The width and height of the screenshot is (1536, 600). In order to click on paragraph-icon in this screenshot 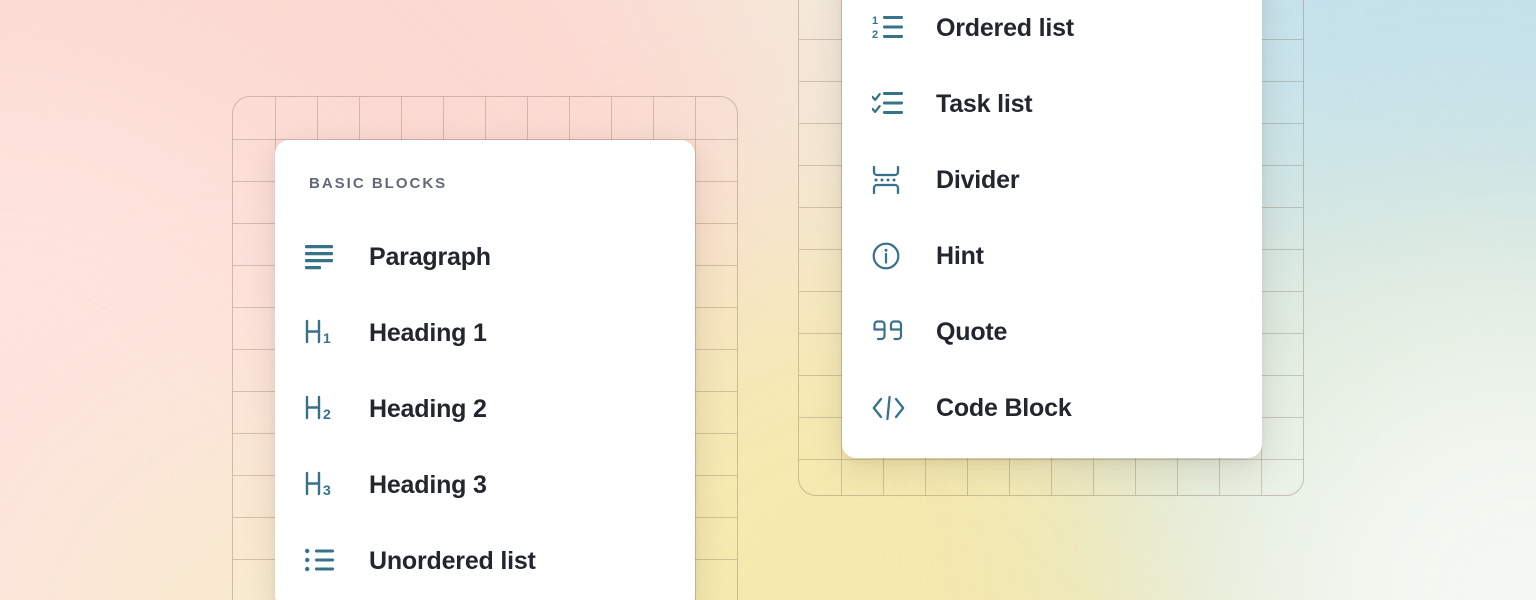, I will do `click(327, 257)`.